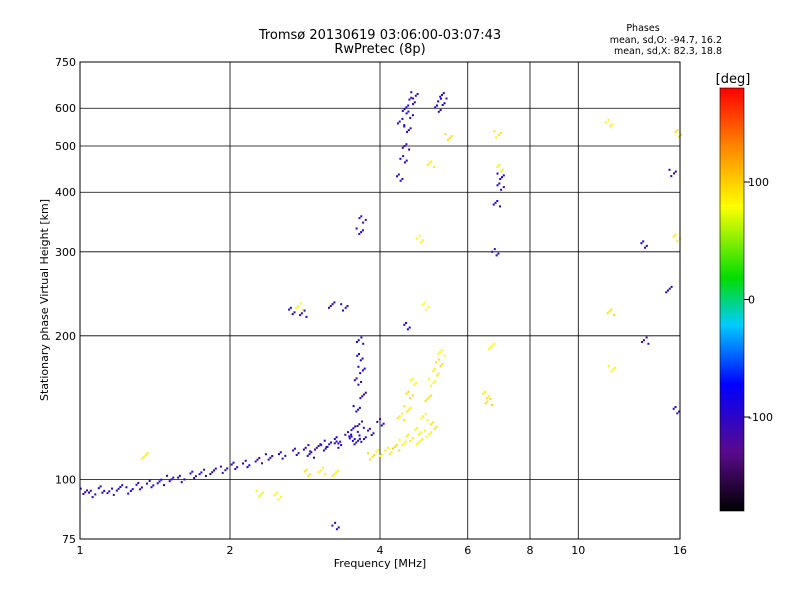  What do you see at coordinates (65, 336) in the screenshot?
I see `y-tick-label: 200` at bounding box center [65, 336].